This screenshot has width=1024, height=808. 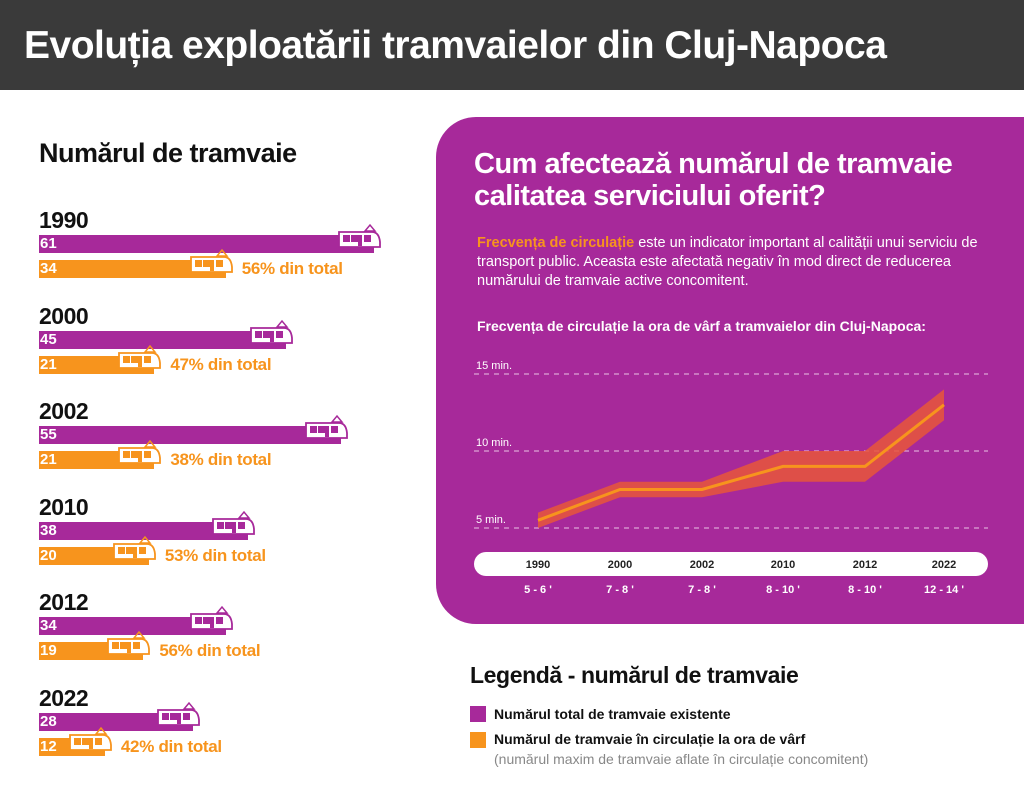 I want to click on percent-label: 47% din total, so click(x=221, y=364).